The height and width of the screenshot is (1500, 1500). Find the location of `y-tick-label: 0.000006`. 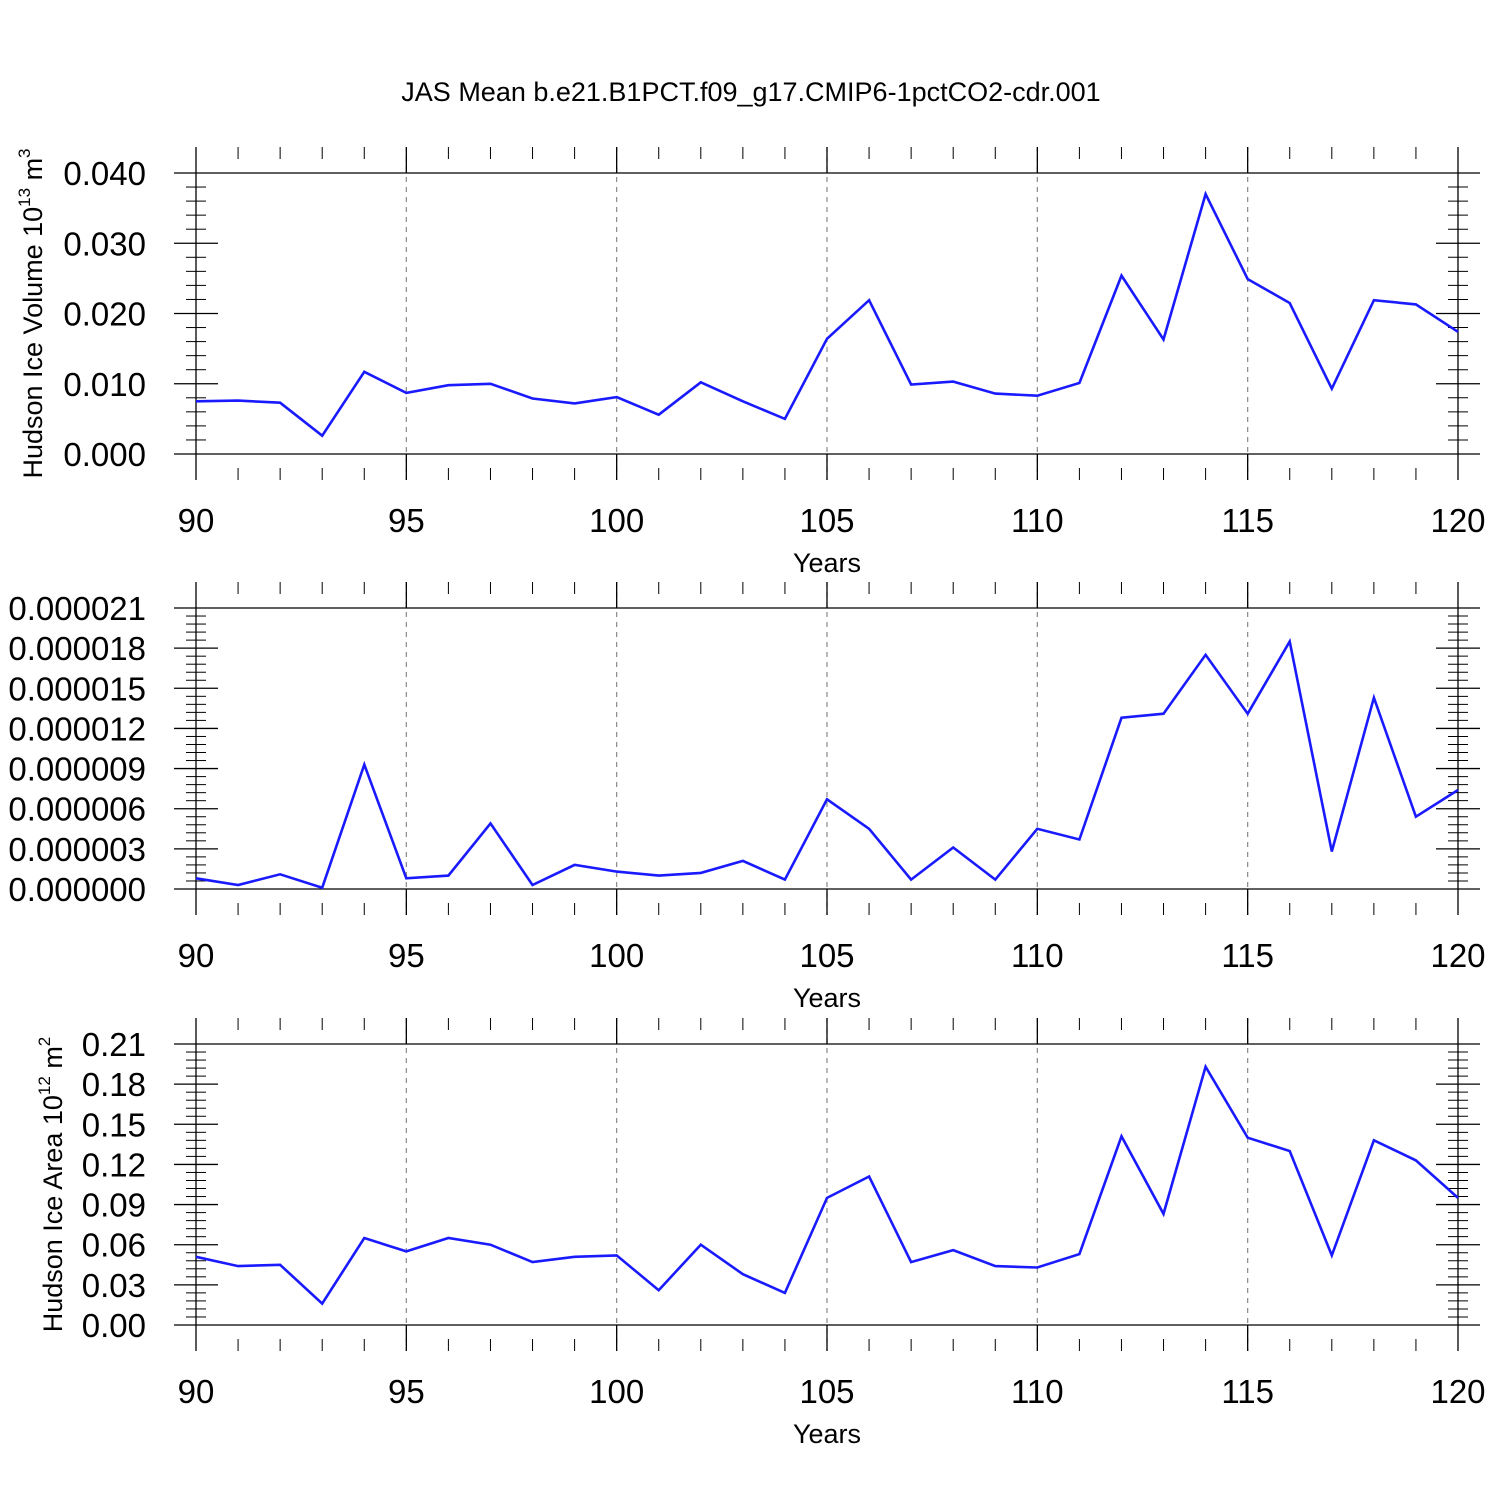

y-tick-label: 0.000006 is located at coordinates (77, 809).